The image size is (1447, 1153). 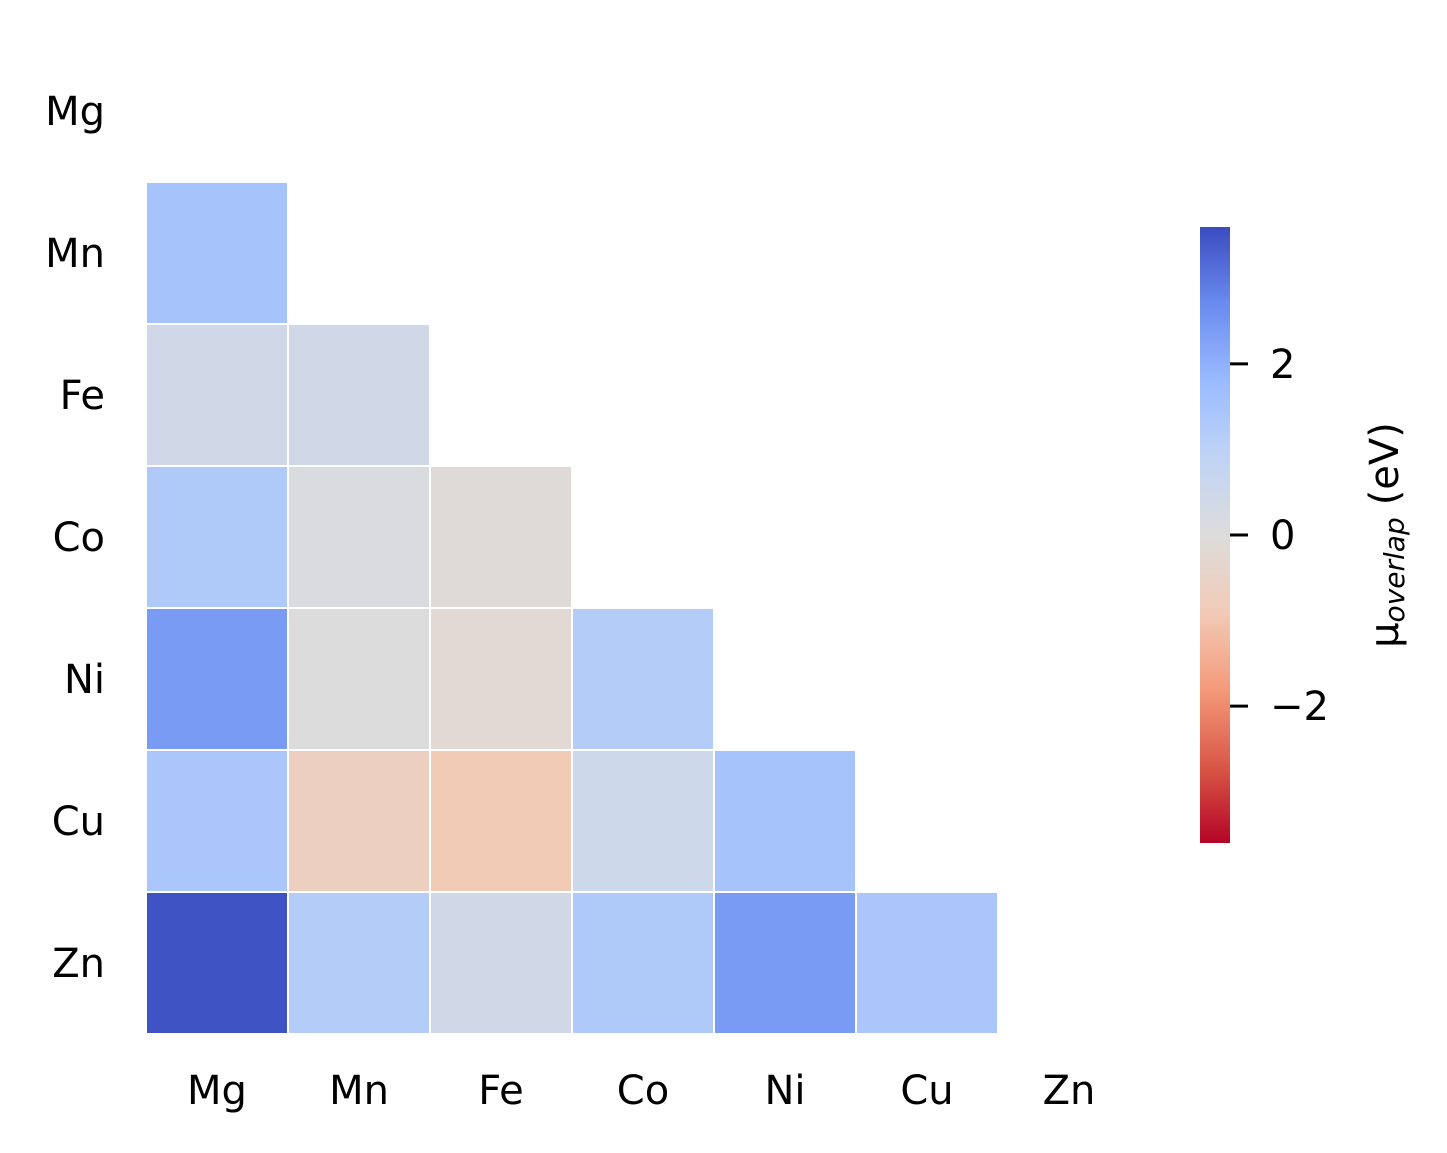 What do you see at coordinates (927, 963) in the screenshot?
I see `heatmap-cell-zn-cu` at bounding box center [927, 963].